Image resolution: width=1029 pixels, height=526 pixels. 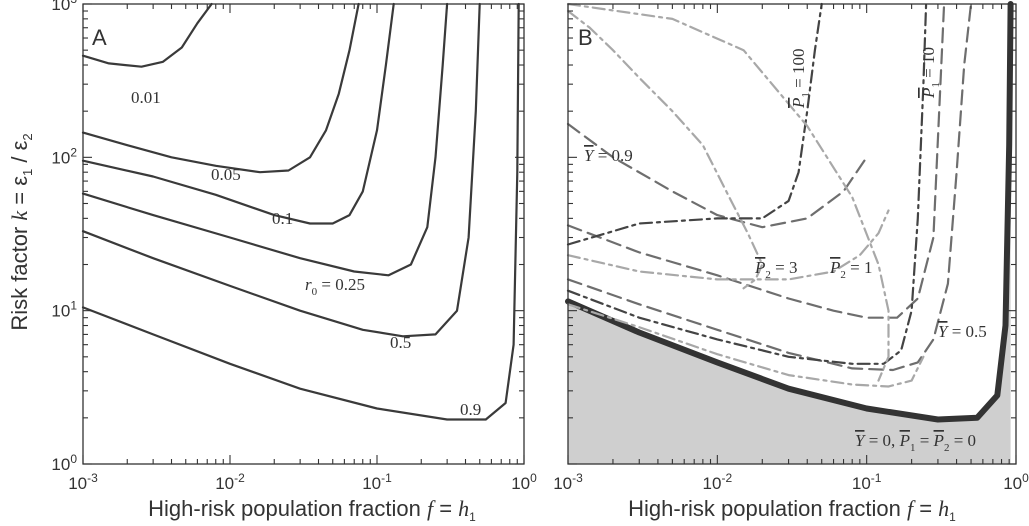 What do you see at coordinates (335, 286) in the screenshot?
I see `contour-label-r0: r0 = 0.25` at bounding box center [335, 286].